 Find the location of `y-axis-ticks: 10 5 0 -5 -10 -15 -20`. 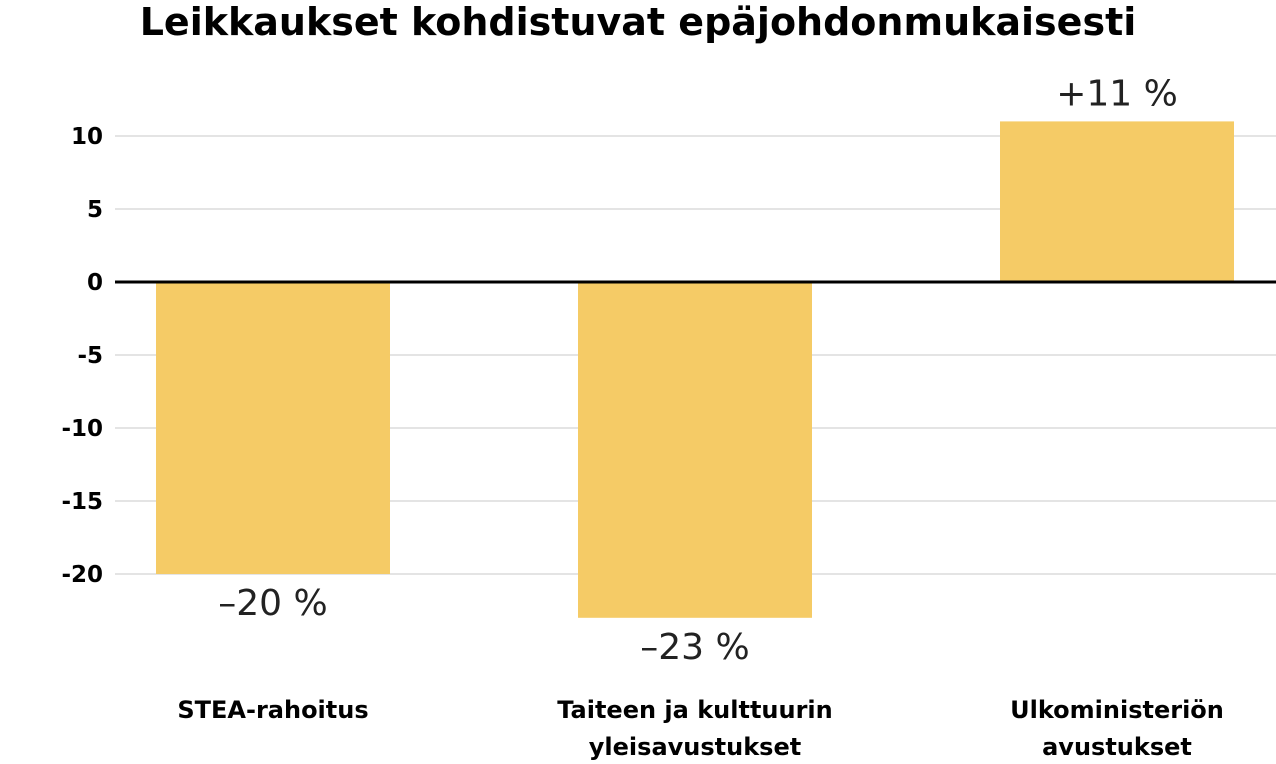

y-axis-ticks: 10 5 0 -5 -10 -15 -20 is located at coordinates (82, 356).